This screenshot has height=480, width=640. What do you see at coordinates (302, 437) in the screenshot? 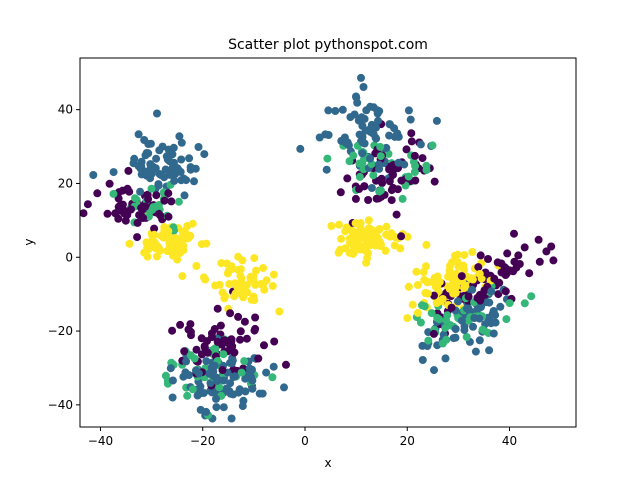
I see `x-axis-ticks: −40 −20 0 20 40` at bounding box center [302, 437].